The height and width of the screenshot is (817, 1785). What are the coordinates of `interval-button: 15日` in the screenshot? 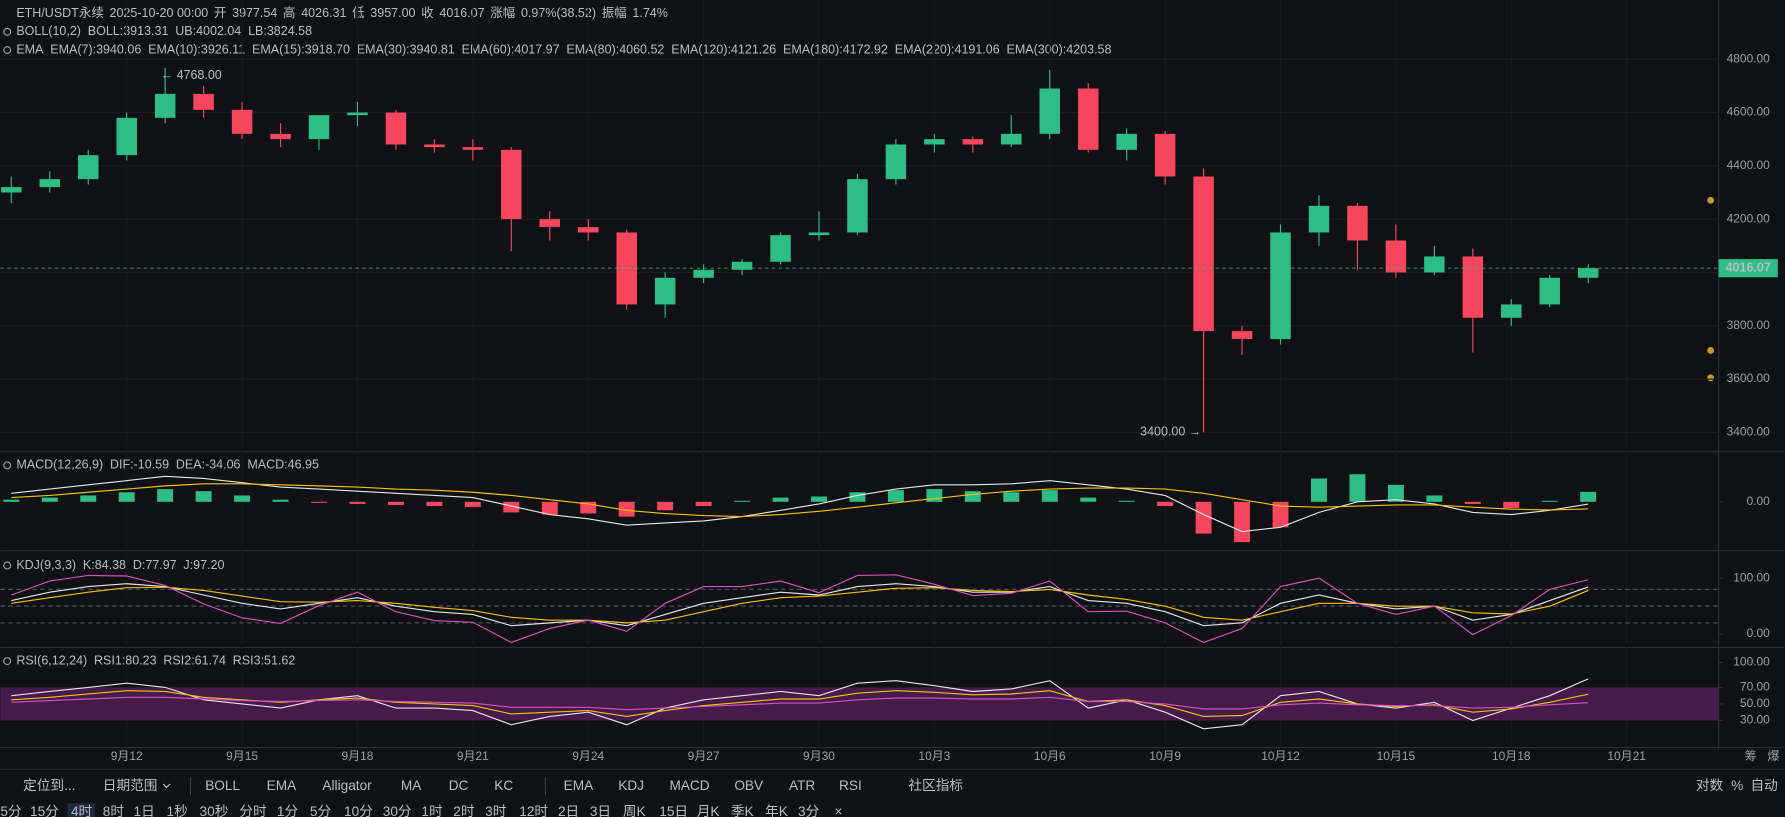 It's located at (673, 810).